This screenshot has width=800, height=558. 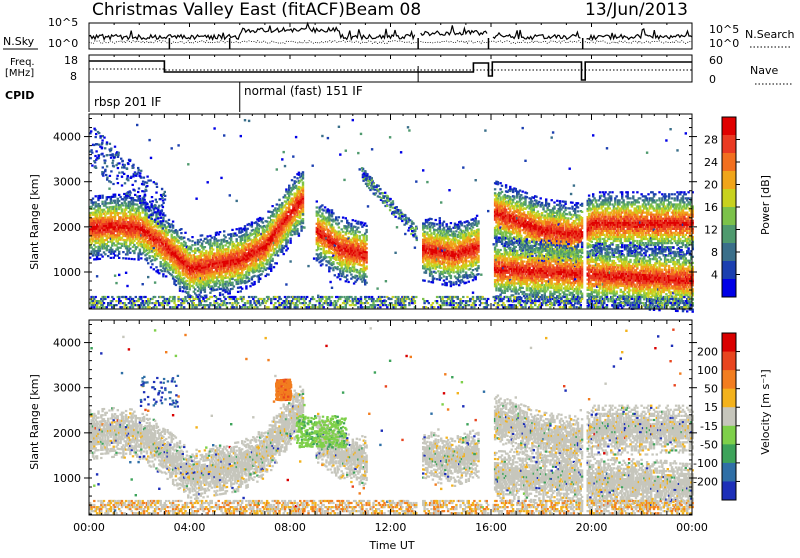 What do you see at coordinates (34, 222) in the screenshot?
I see `power-ylabel: Slant Range [km]` at bounding box center [34, 222].